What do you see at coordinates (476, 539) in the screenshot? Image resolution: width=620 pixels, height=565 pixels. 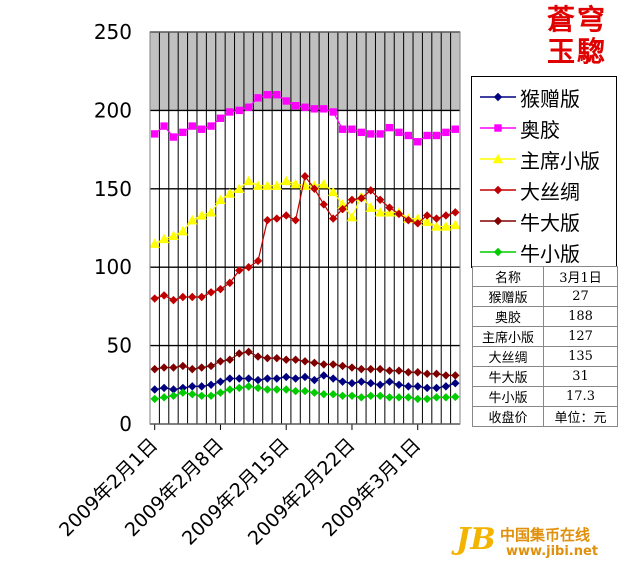 I see `jb-logo-icon: JB` at bounding box center [476, 539].